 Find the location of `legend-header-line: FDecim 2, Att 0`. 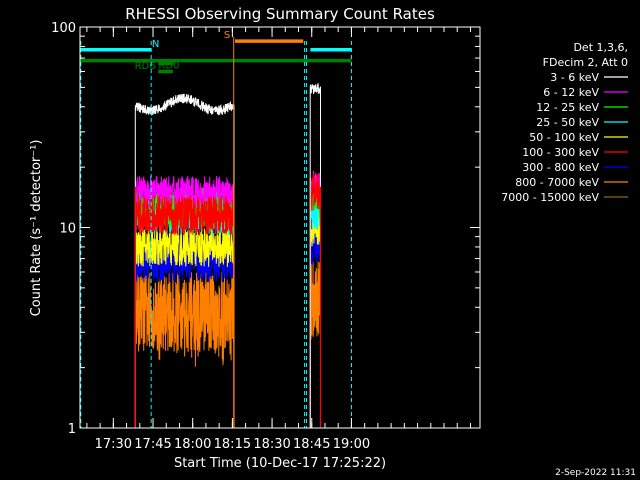

legend-header-line: FDecim 2, Att 0 is located at coordinates (585, 62).